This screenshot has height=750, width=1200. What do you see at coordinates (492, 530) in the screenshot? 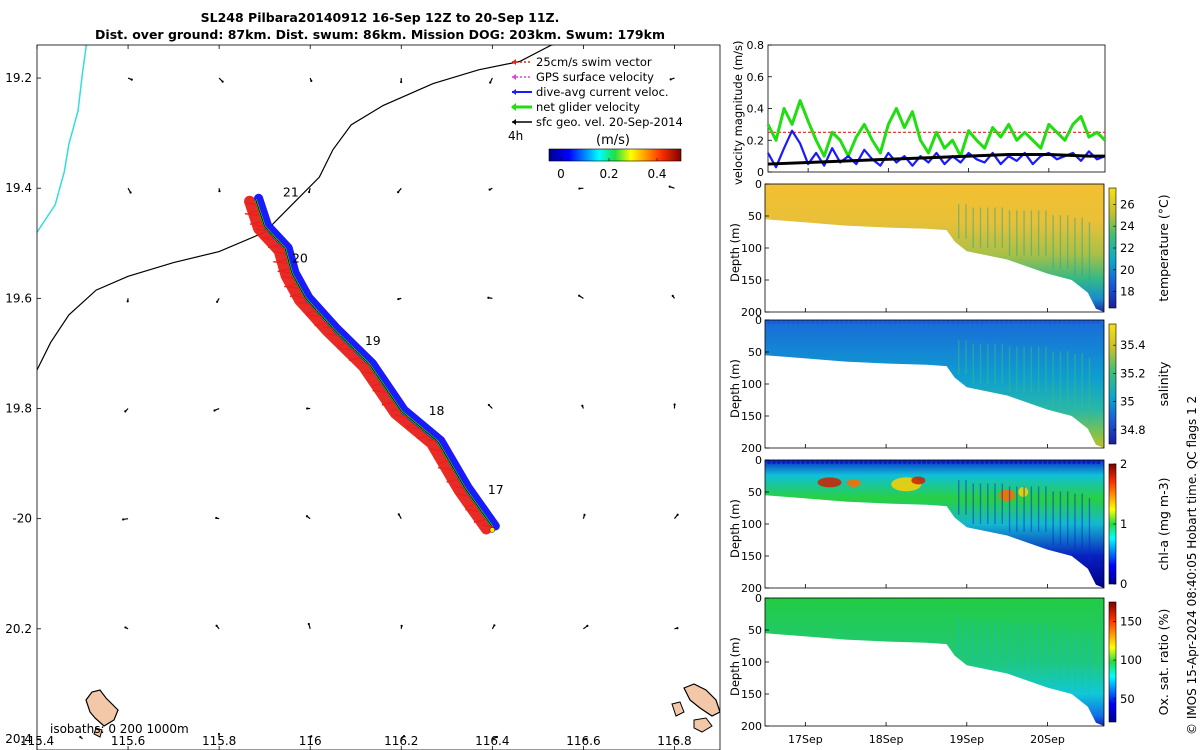
I see `track-start-marker` at bounding box center [492, 530].